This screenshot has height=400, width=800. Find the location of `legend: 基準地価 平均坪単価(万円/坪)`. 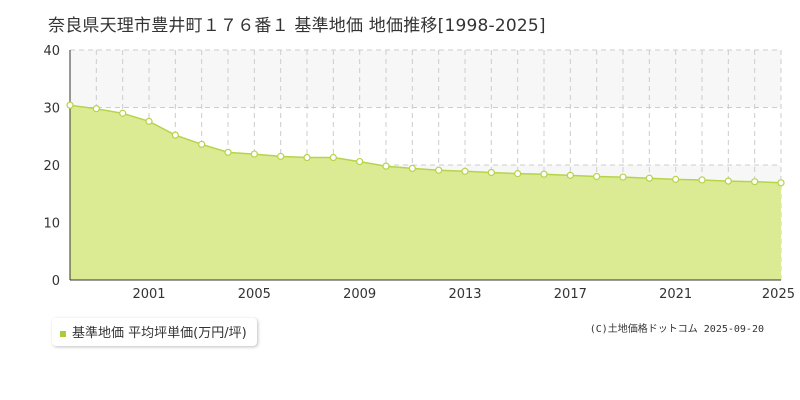

legend: 基準地価 平均坪単価(万円/坪) is located at coordinates (154, 332).